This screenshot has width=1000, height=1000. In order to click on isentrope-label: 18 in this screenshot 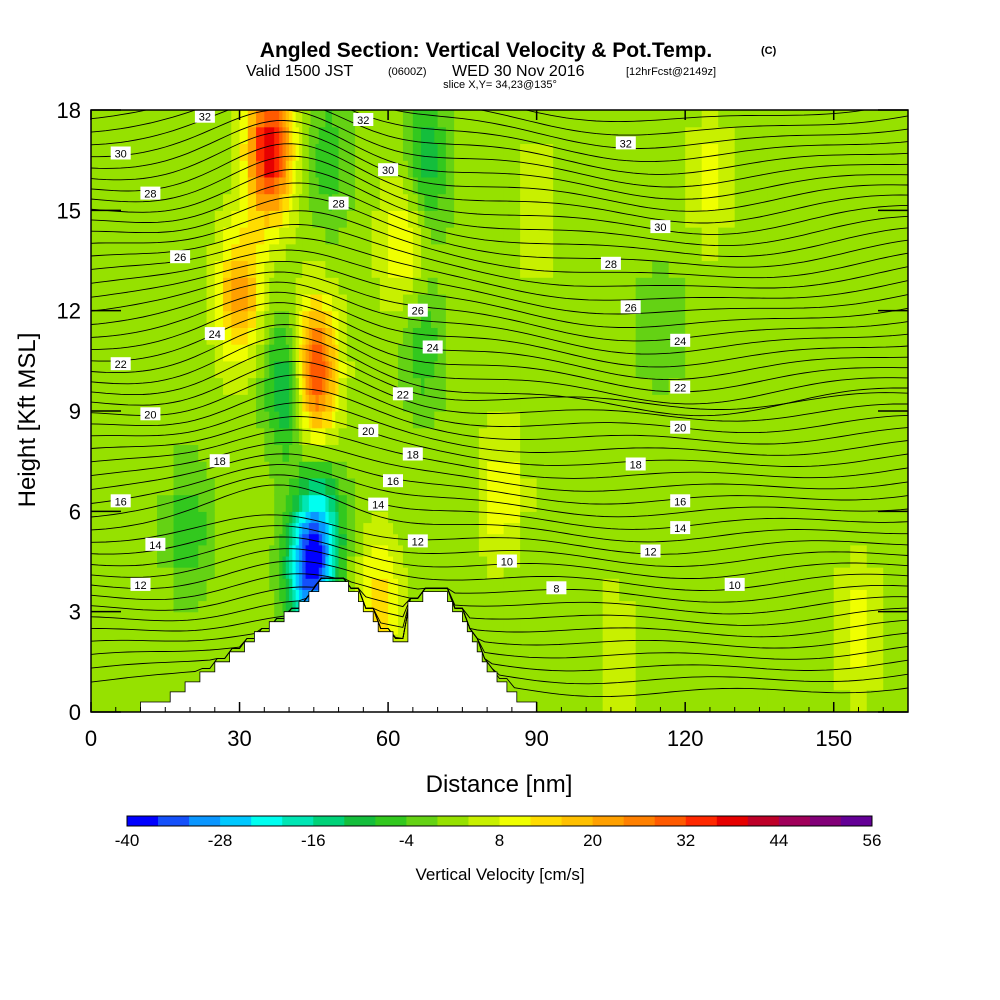, I will do `click(635, 464)`.